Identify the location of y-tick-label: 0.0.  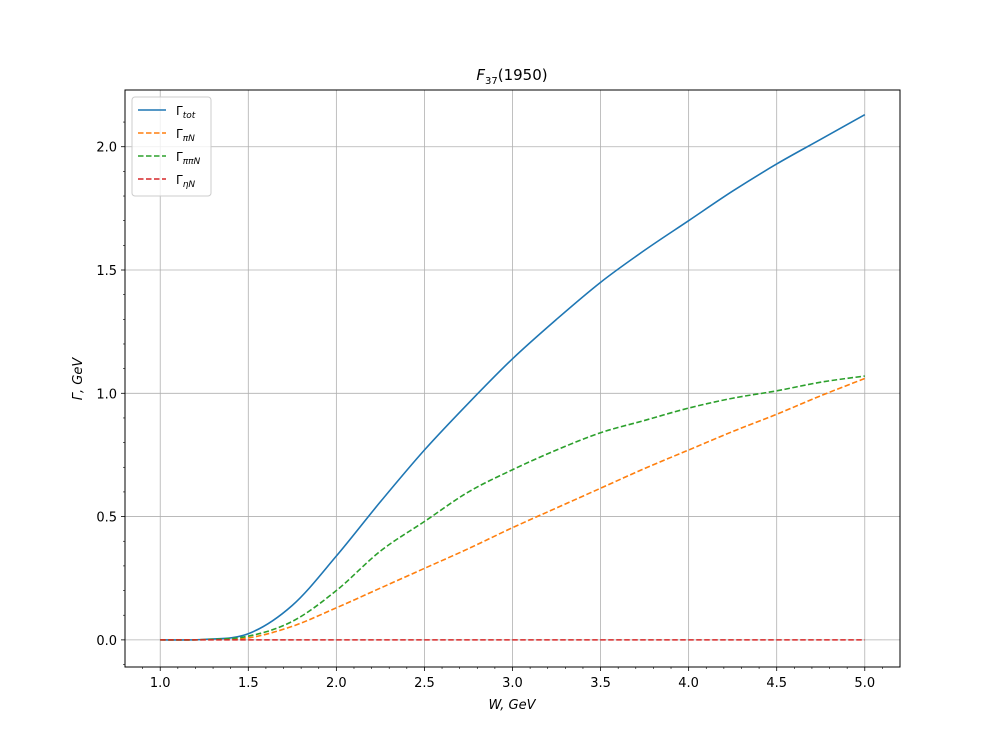
(106, 641).